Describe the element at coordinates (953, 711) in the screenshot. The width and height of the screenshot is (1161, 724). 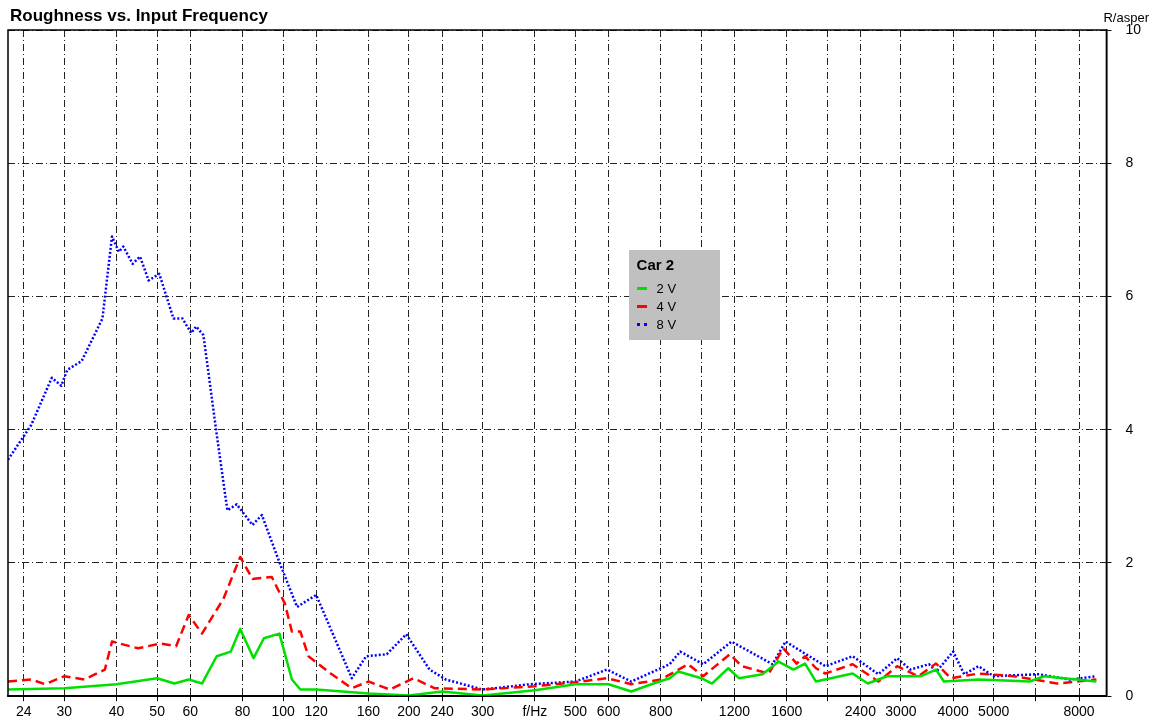
I see `x-tick-label: 4000` at that location.